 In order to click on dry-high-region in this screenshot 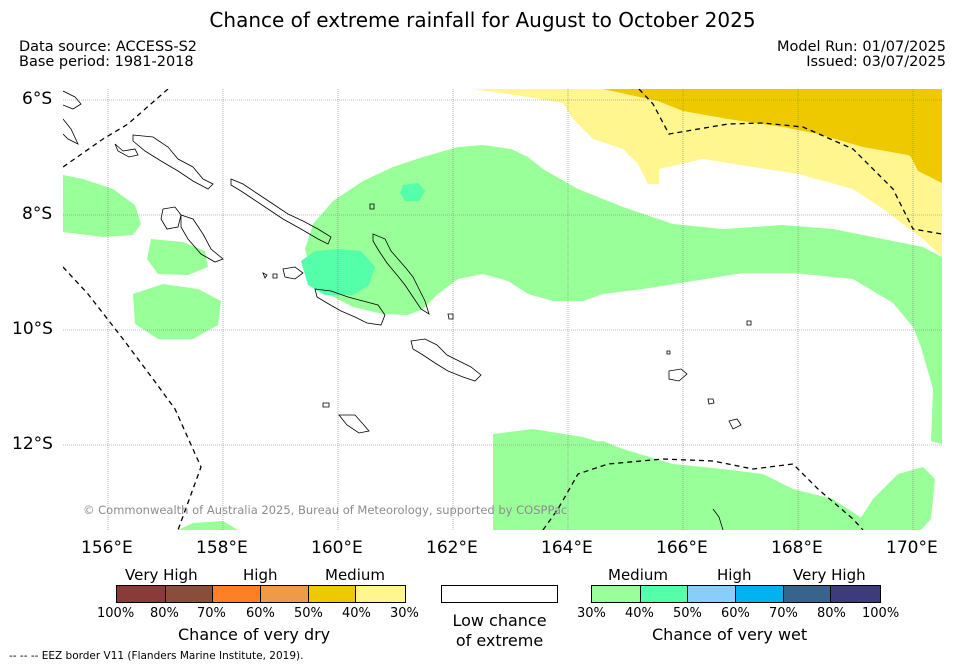, I will do `click(772, 135)`.